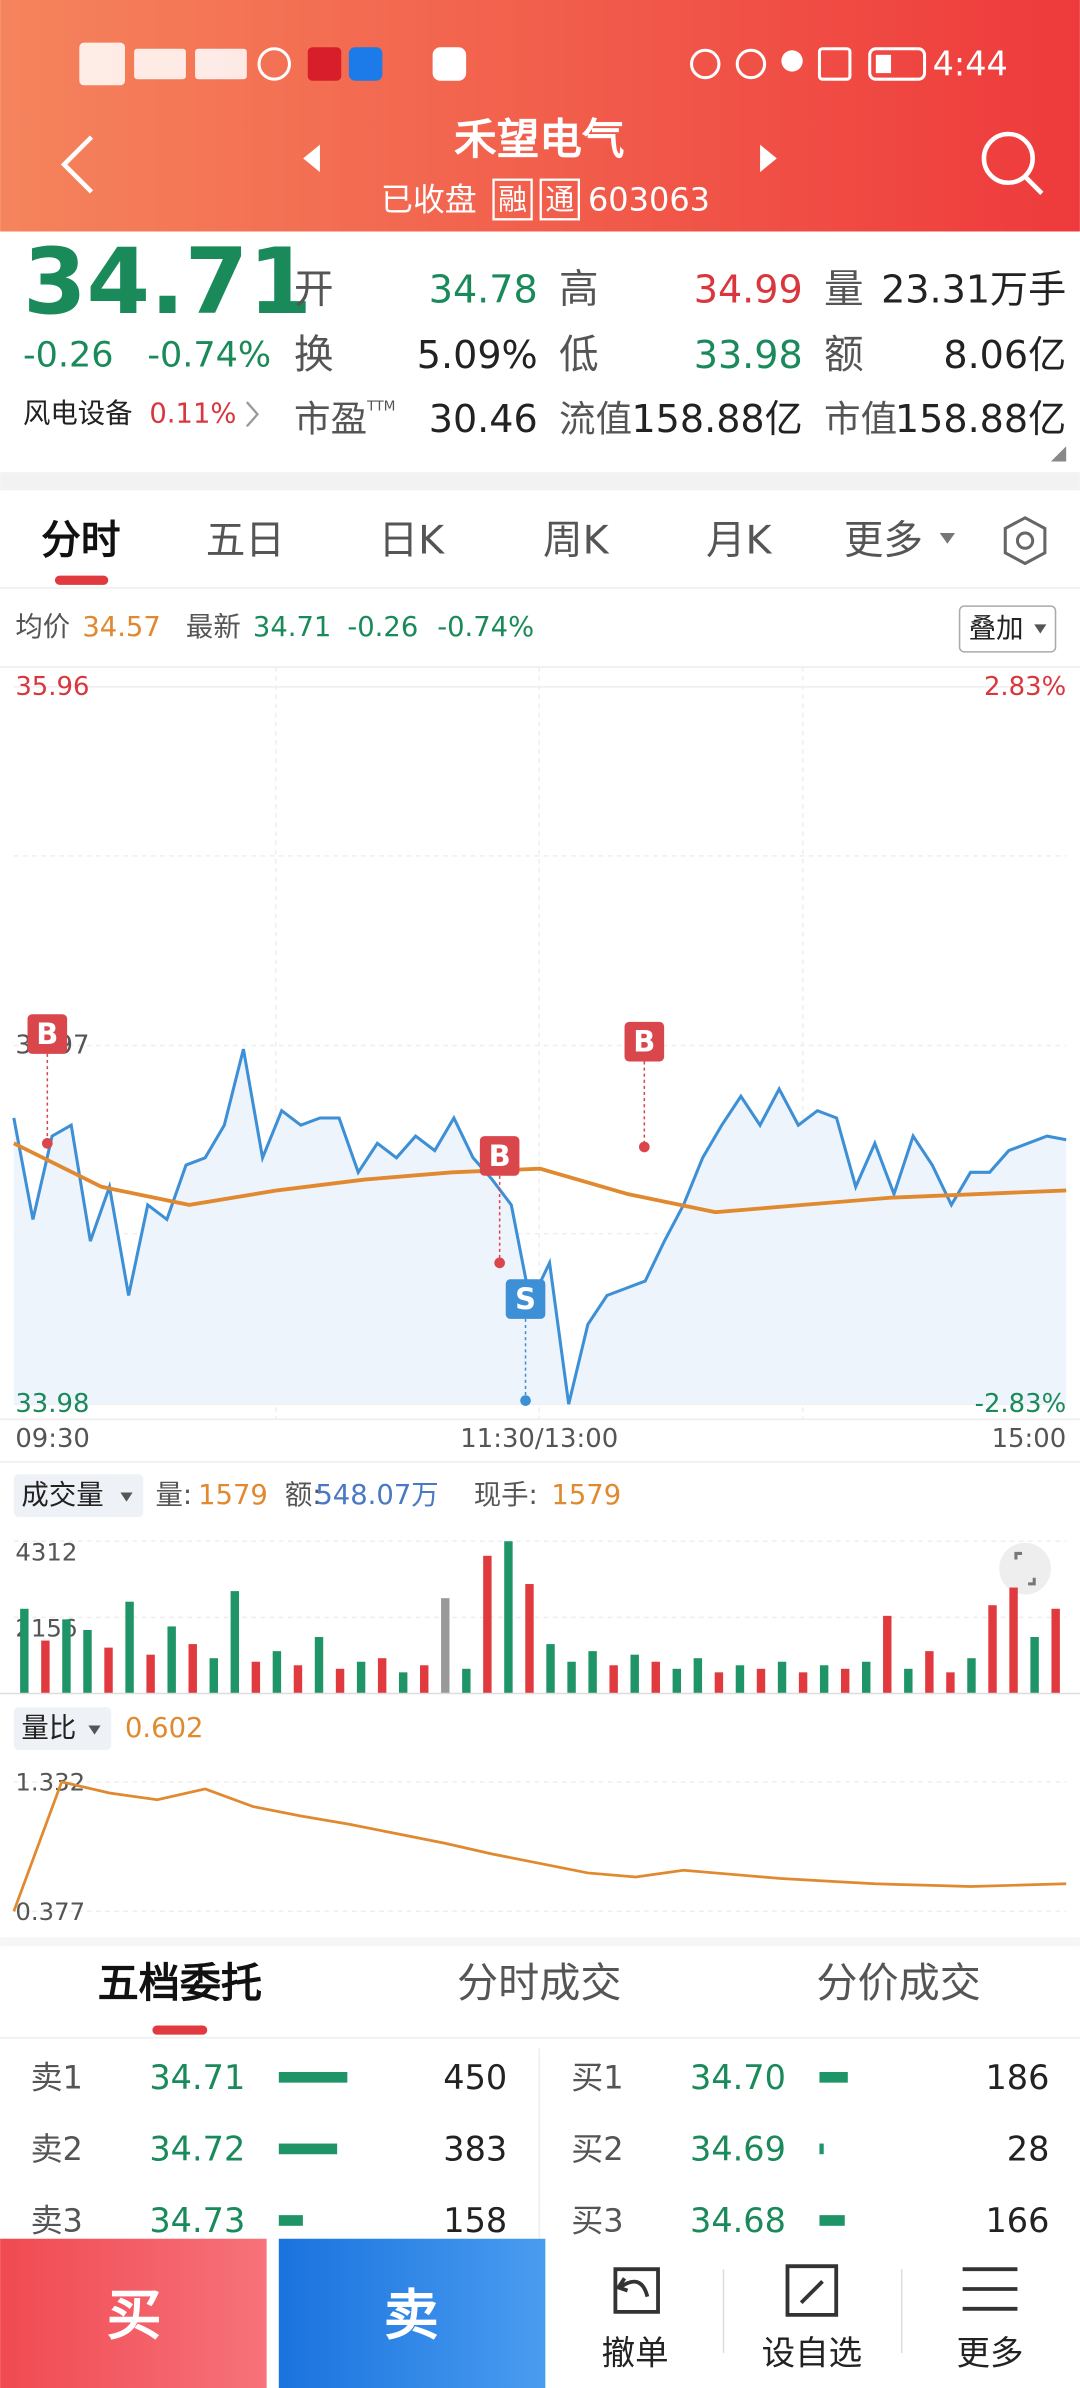 This screenshot has height=2388, width=1080. What do you see at coordinates (499, 1263) in the screenshot?
I see `trade-point` at bounding box center [499, 1263].